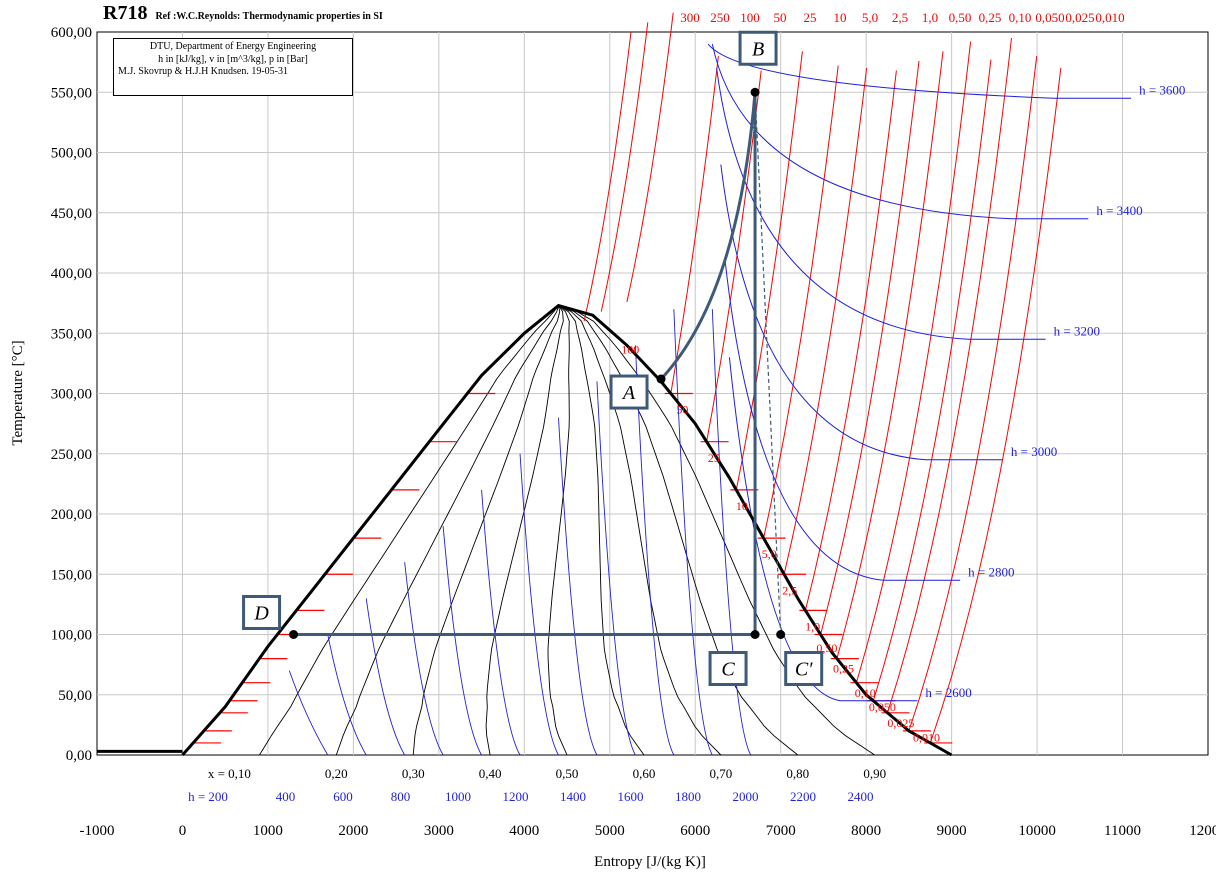 Image resolution: width=1216 pixels, height=875 pixels. I want to click on pressure-label-top: 2,5, so click(900, 17).